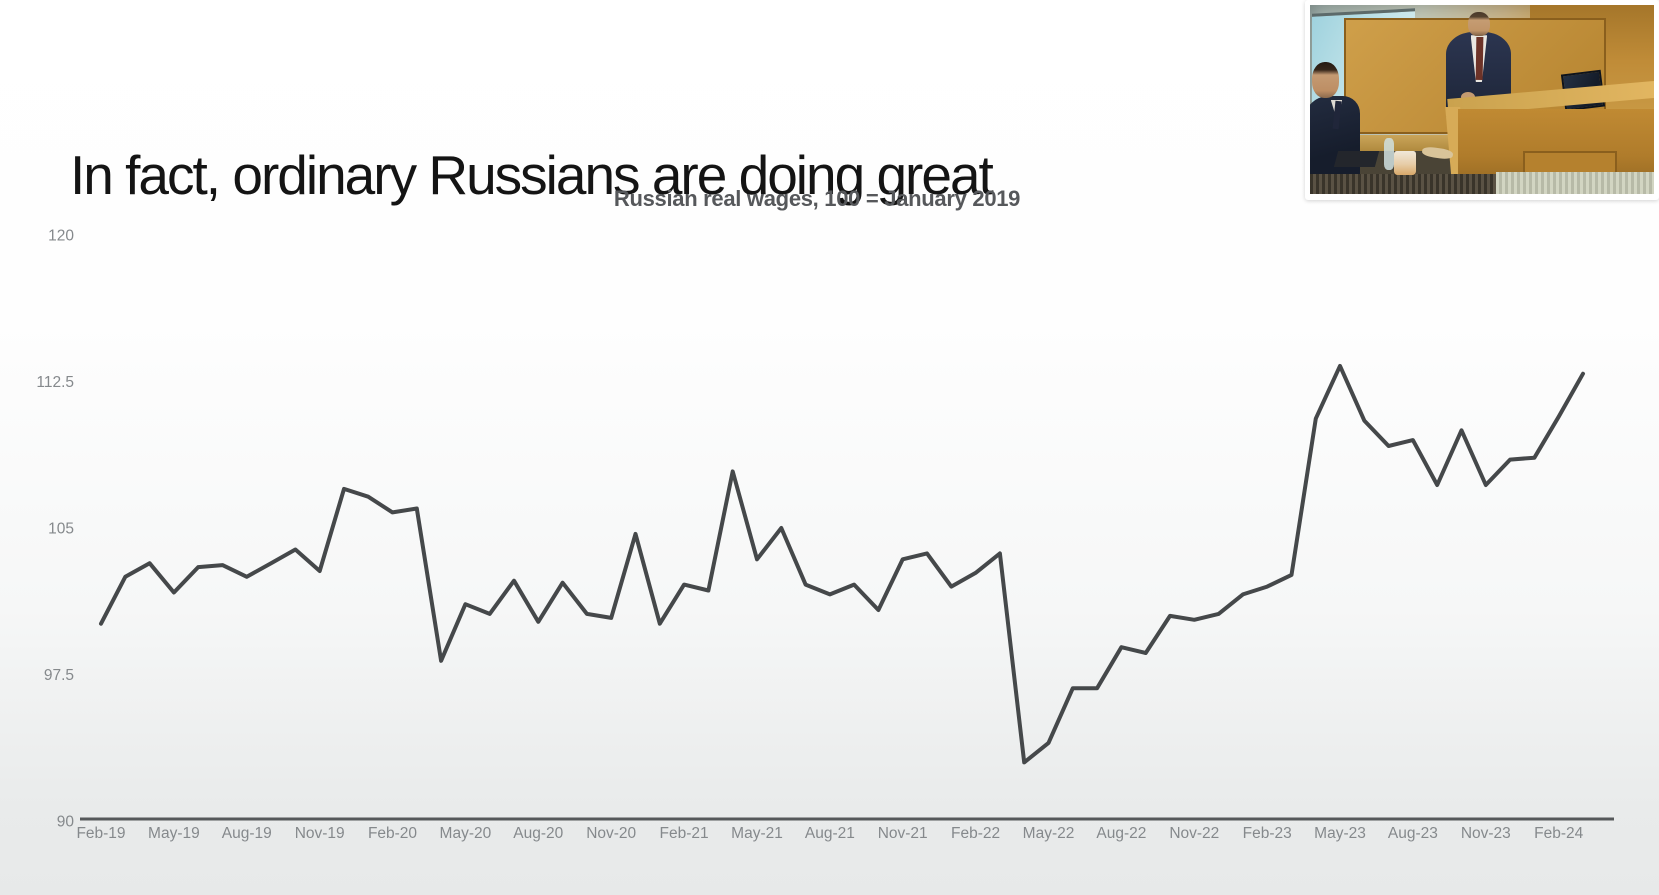 The image size is (1659, 895). What do you see at coordinates (247, 833) in the screenshot?
I see `x-tick-label: Aug-19` at bounding box center [247, 833].